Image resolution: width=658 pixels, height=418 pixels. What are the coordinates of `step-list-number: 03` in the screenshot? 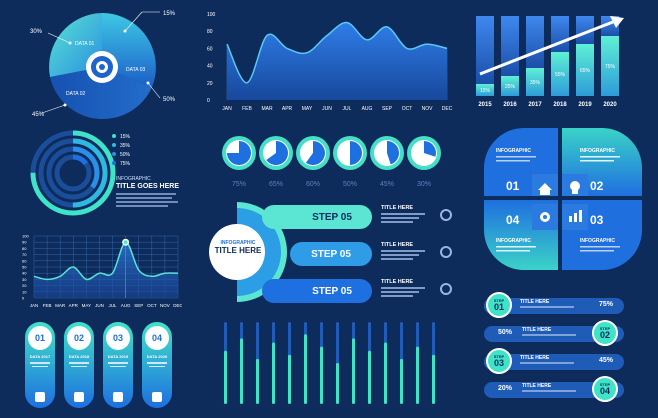 It's located at (498, 363).